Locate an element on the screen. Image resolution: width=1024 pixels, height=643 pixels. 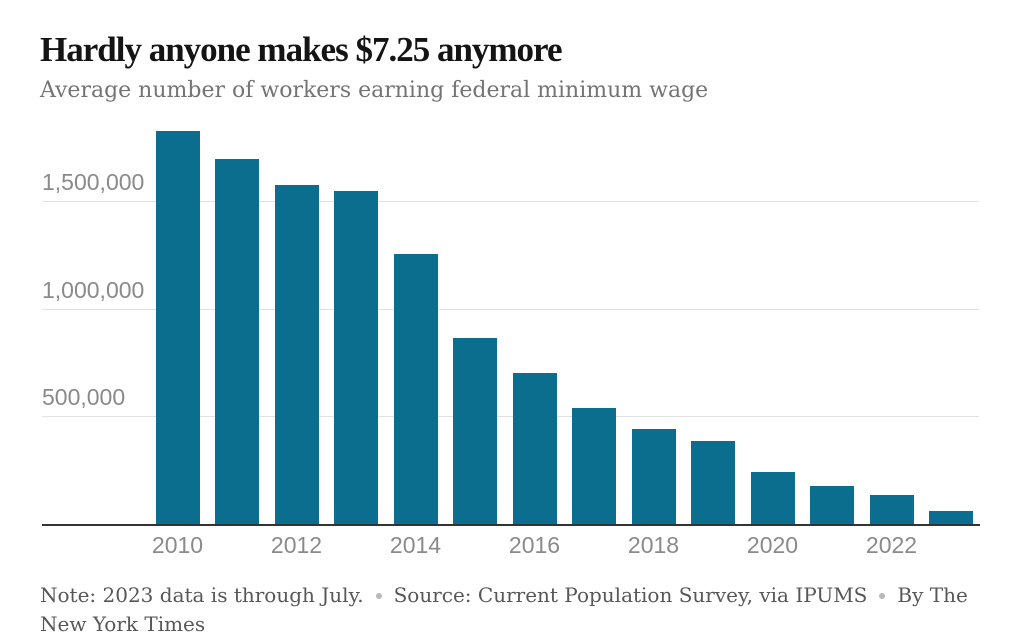
bar-2014 is located at coordinates (415, 389).